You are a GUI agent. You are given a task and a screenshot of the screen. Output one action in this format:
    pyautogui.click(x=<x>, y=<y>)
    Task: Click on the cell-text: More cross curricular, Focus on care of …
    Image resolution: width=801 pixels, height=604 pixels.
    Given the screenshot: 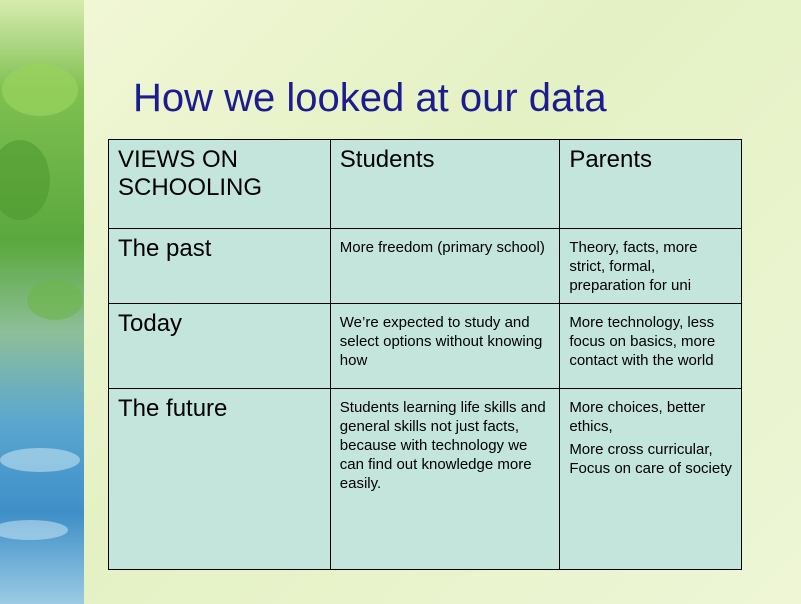 What is the action you would take?
    pyautogui.click(x=650, y=459)
    